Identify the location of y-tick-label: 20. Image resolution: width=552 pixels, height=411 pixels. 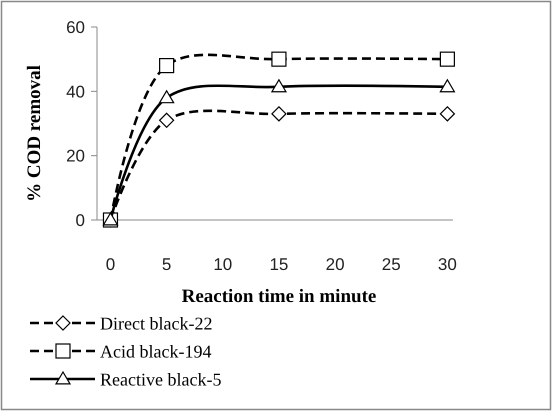
(75, 156).